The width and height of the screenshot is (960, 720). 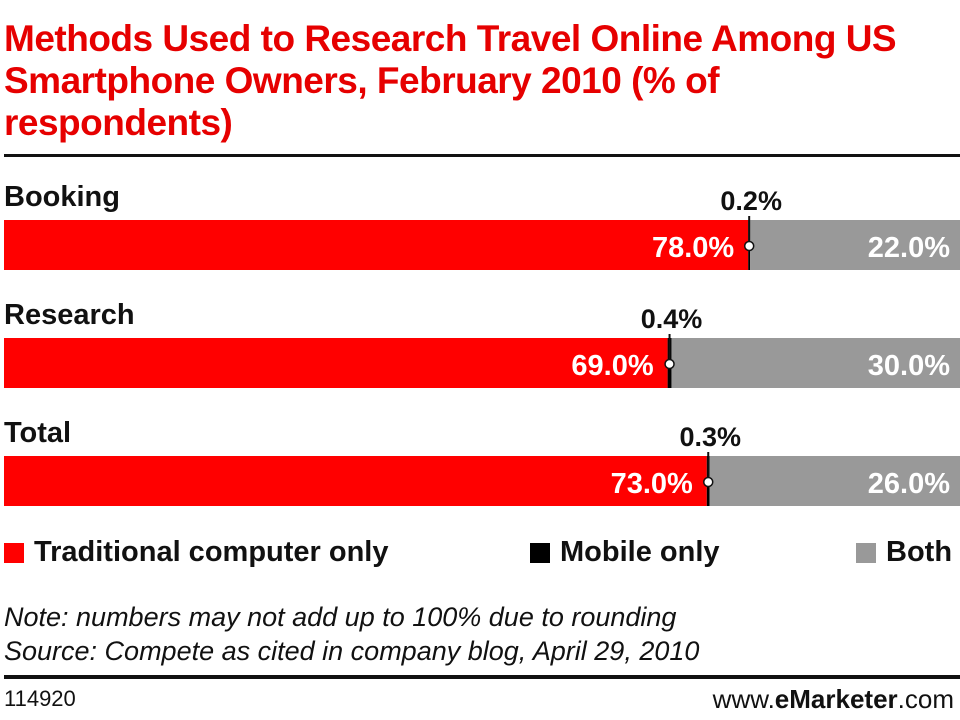 I want to click on data-label-traditional: 73.0%, so click(x=652, y=484).